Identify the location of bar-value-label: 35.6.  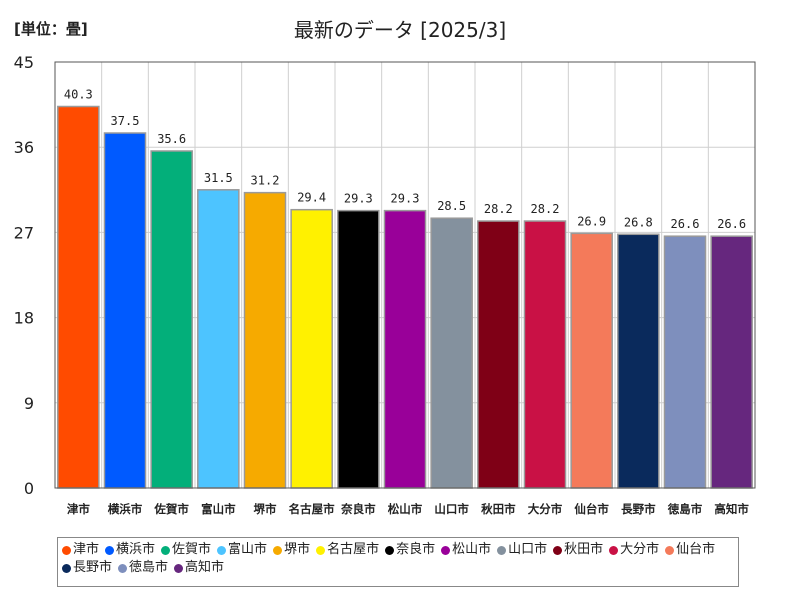
(171, 139).